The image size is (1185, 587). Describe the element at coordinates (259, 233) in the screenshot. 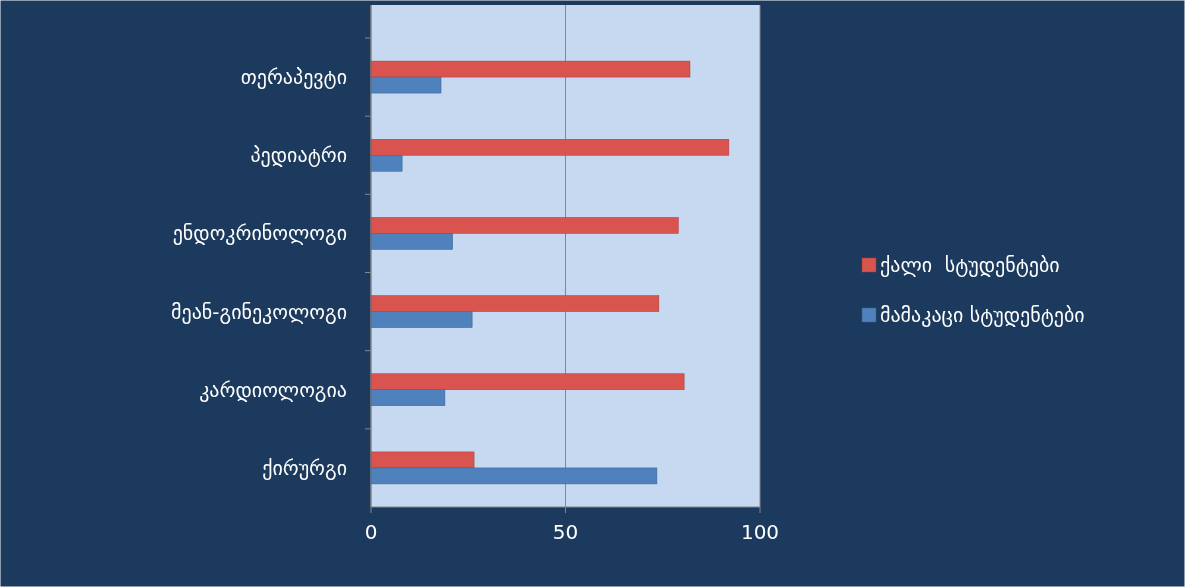

I see `y-tick-label: ენდოკრინოლოგი` at that location.